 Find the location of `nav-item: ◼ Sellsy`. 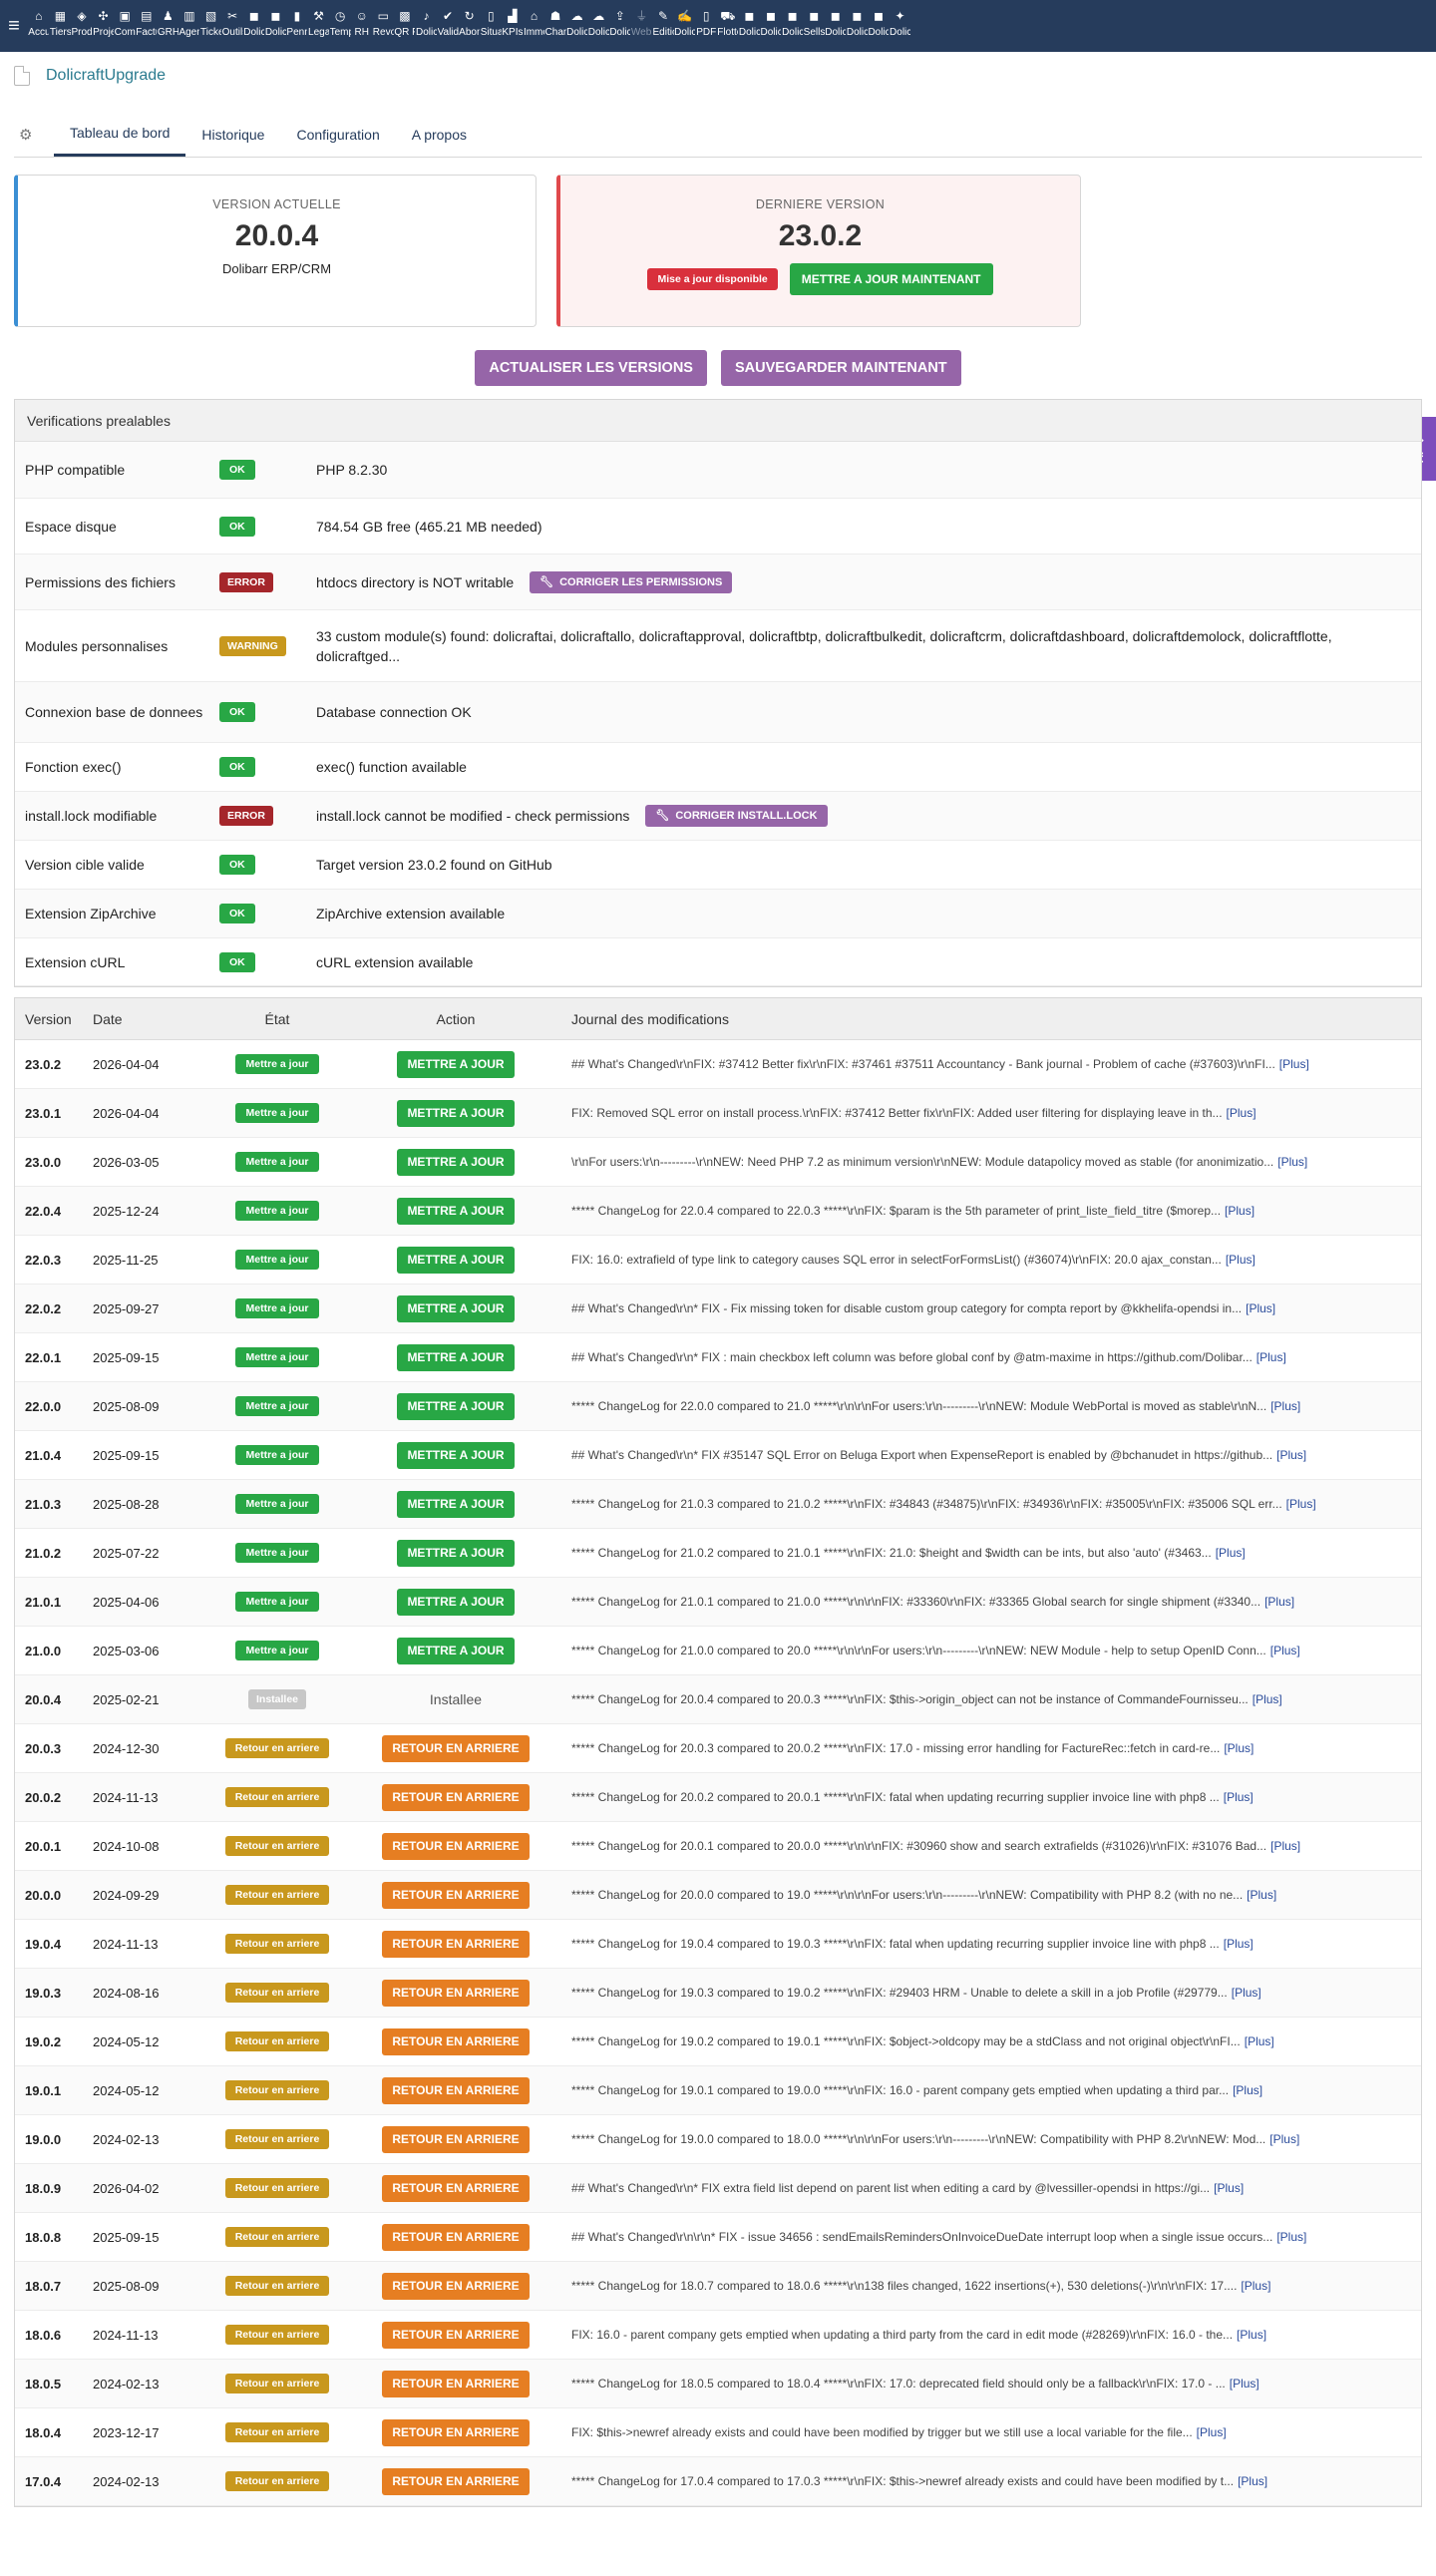

nav-item: ◼ Sellsy is located at coordinates (814, 26).